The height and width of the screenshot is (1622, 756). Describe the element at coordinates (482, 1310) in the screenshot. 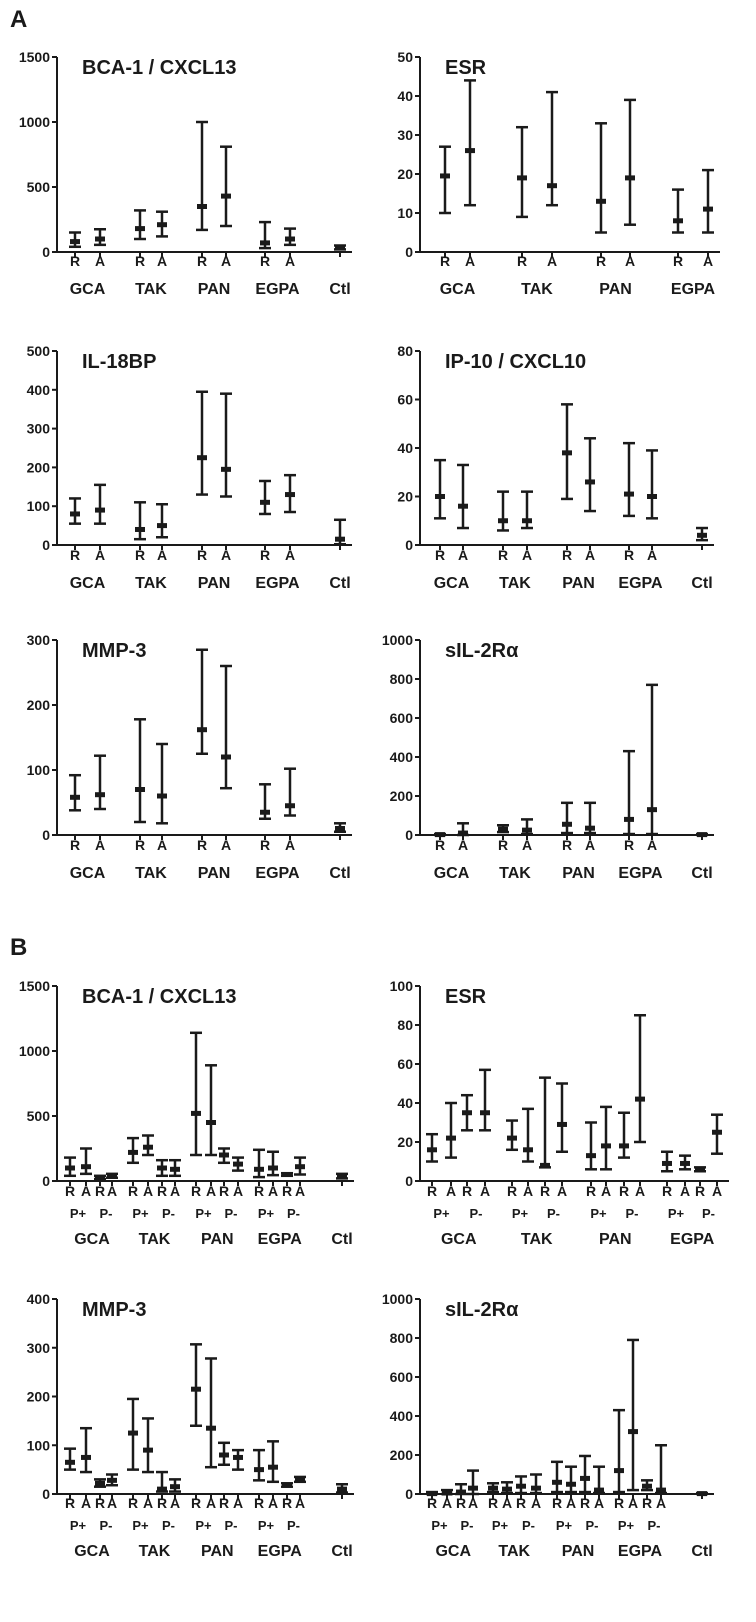

I see `b4-title: sIL-2Rα` at that location.